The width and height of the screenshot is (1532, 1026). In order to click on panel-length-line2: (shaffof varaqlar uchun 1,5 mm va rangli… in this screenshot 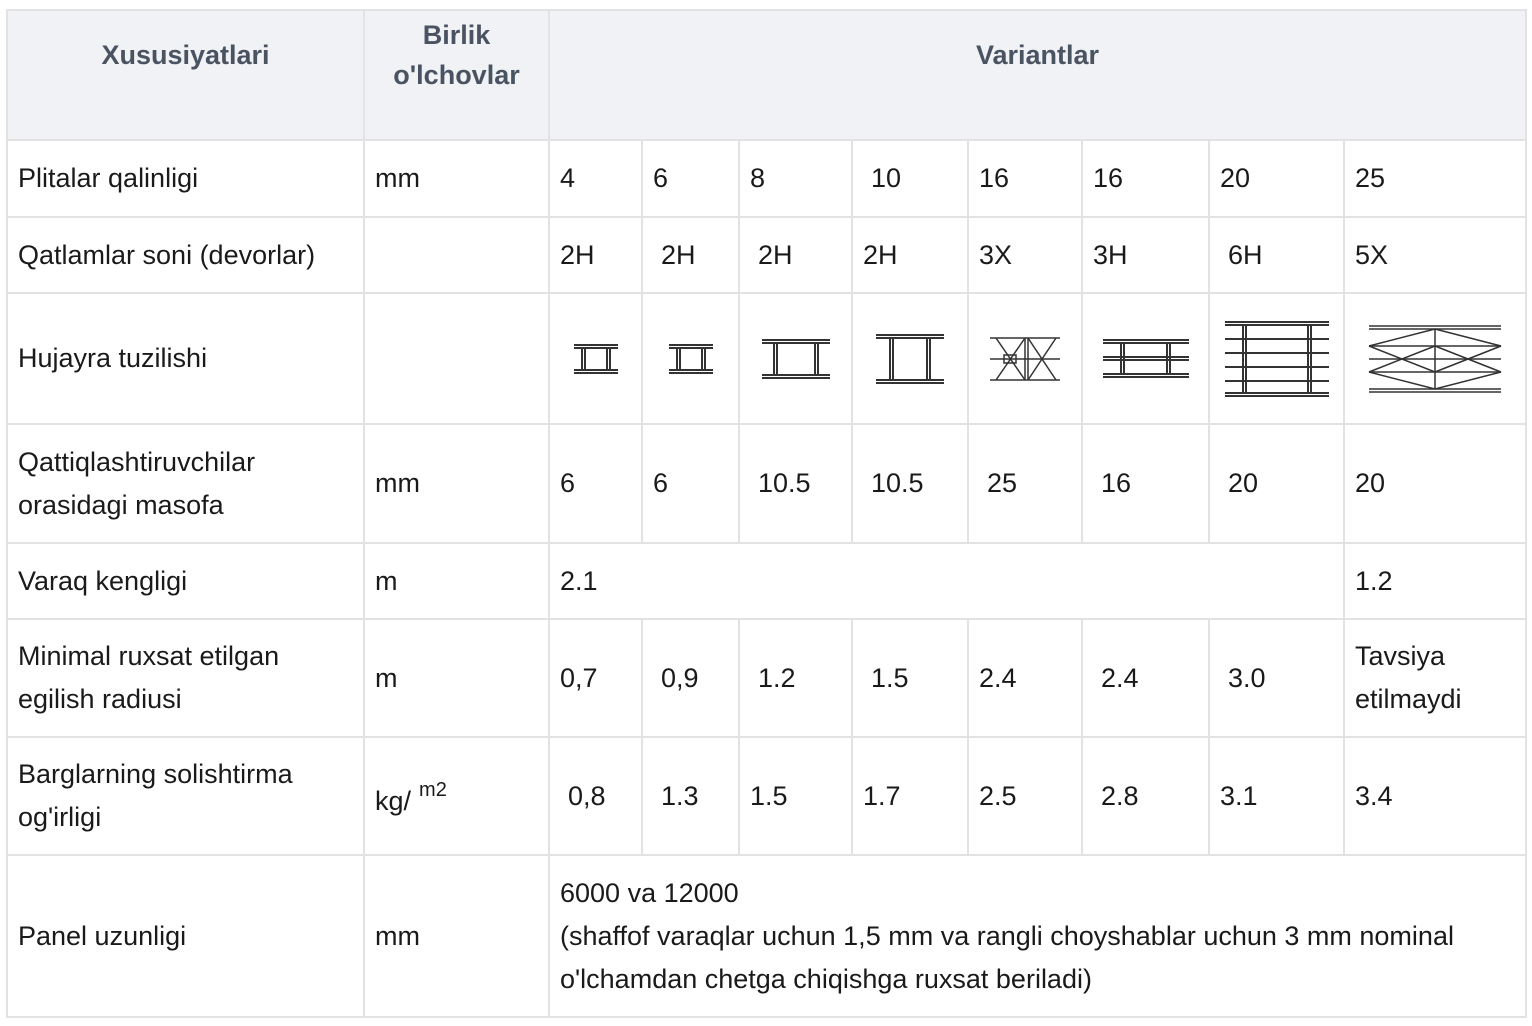, I will do `click(1007, 935)`.